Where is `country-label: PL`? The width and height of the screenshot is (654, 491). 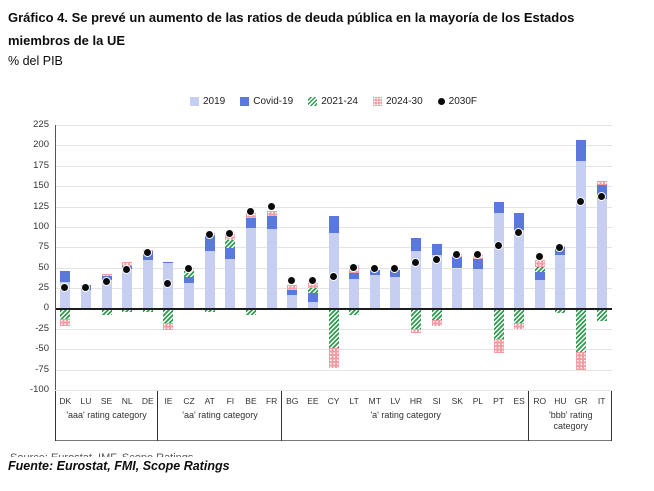 country-label: PL is located at coordinates (478, 401).